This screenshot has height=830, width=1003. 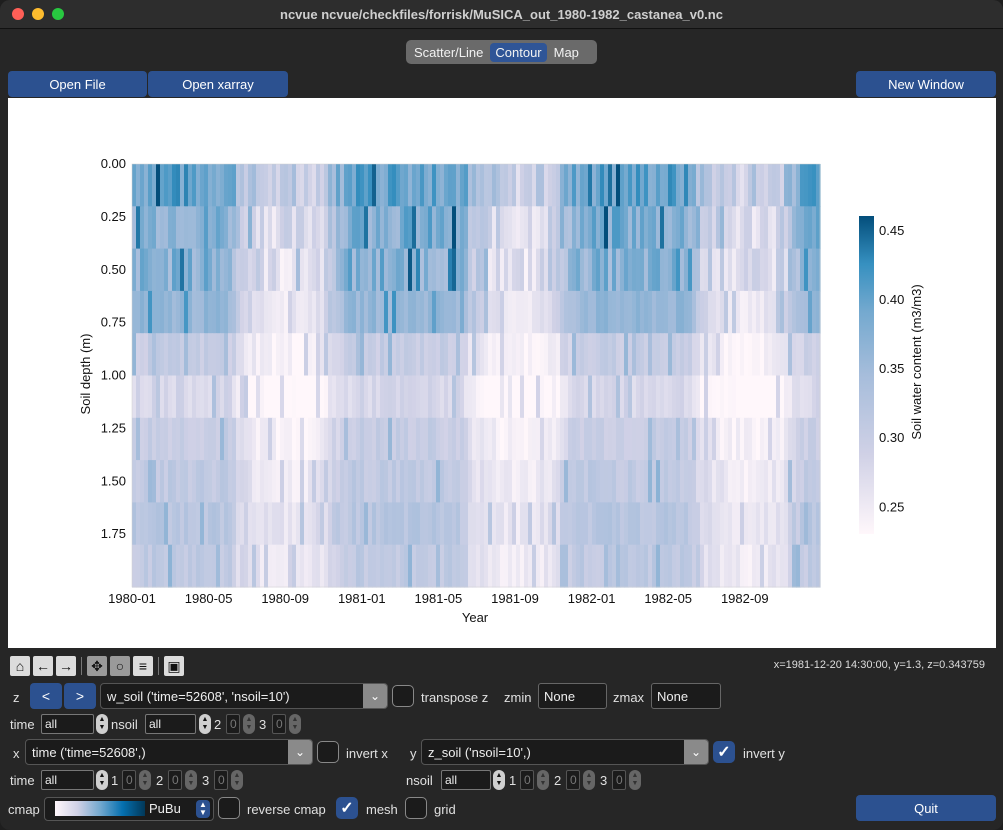 I want to click on y-nsoil-input: all, so click(x=466, y=780).